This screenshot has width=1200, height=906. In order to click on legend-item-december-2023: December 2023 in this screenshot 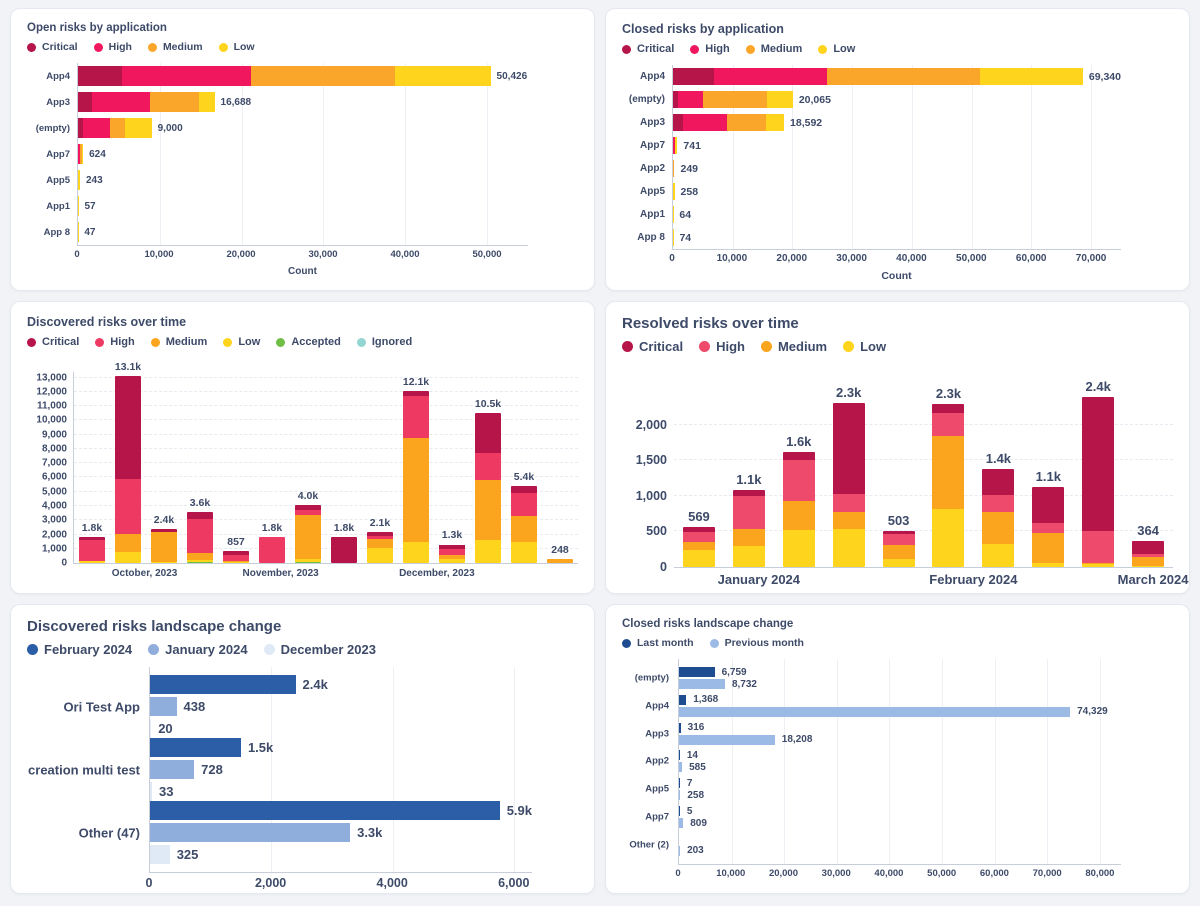, I will do `click(319, 649)`.